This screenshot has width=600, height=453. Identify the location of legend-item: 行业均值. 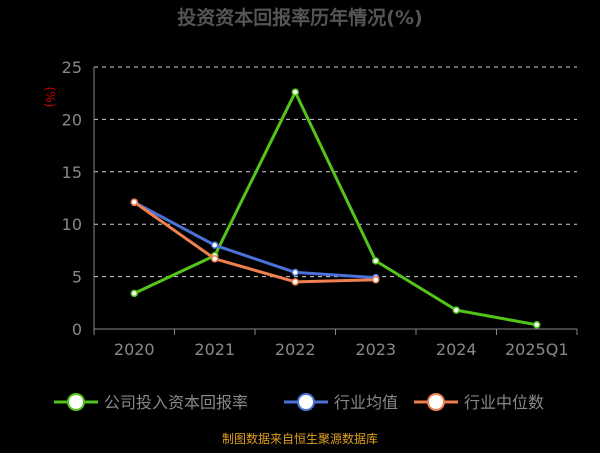
(341, 402).